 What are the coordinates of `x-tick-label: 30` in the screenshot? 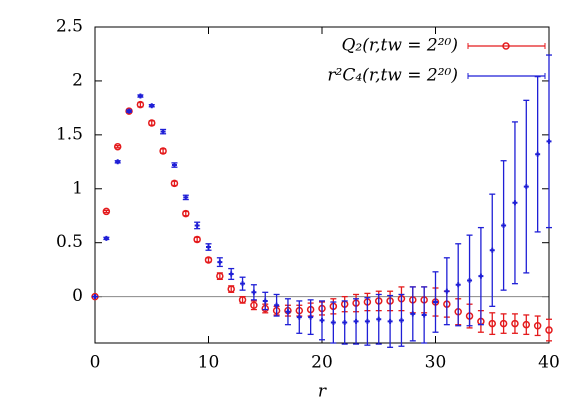 It's located at (436, 363).